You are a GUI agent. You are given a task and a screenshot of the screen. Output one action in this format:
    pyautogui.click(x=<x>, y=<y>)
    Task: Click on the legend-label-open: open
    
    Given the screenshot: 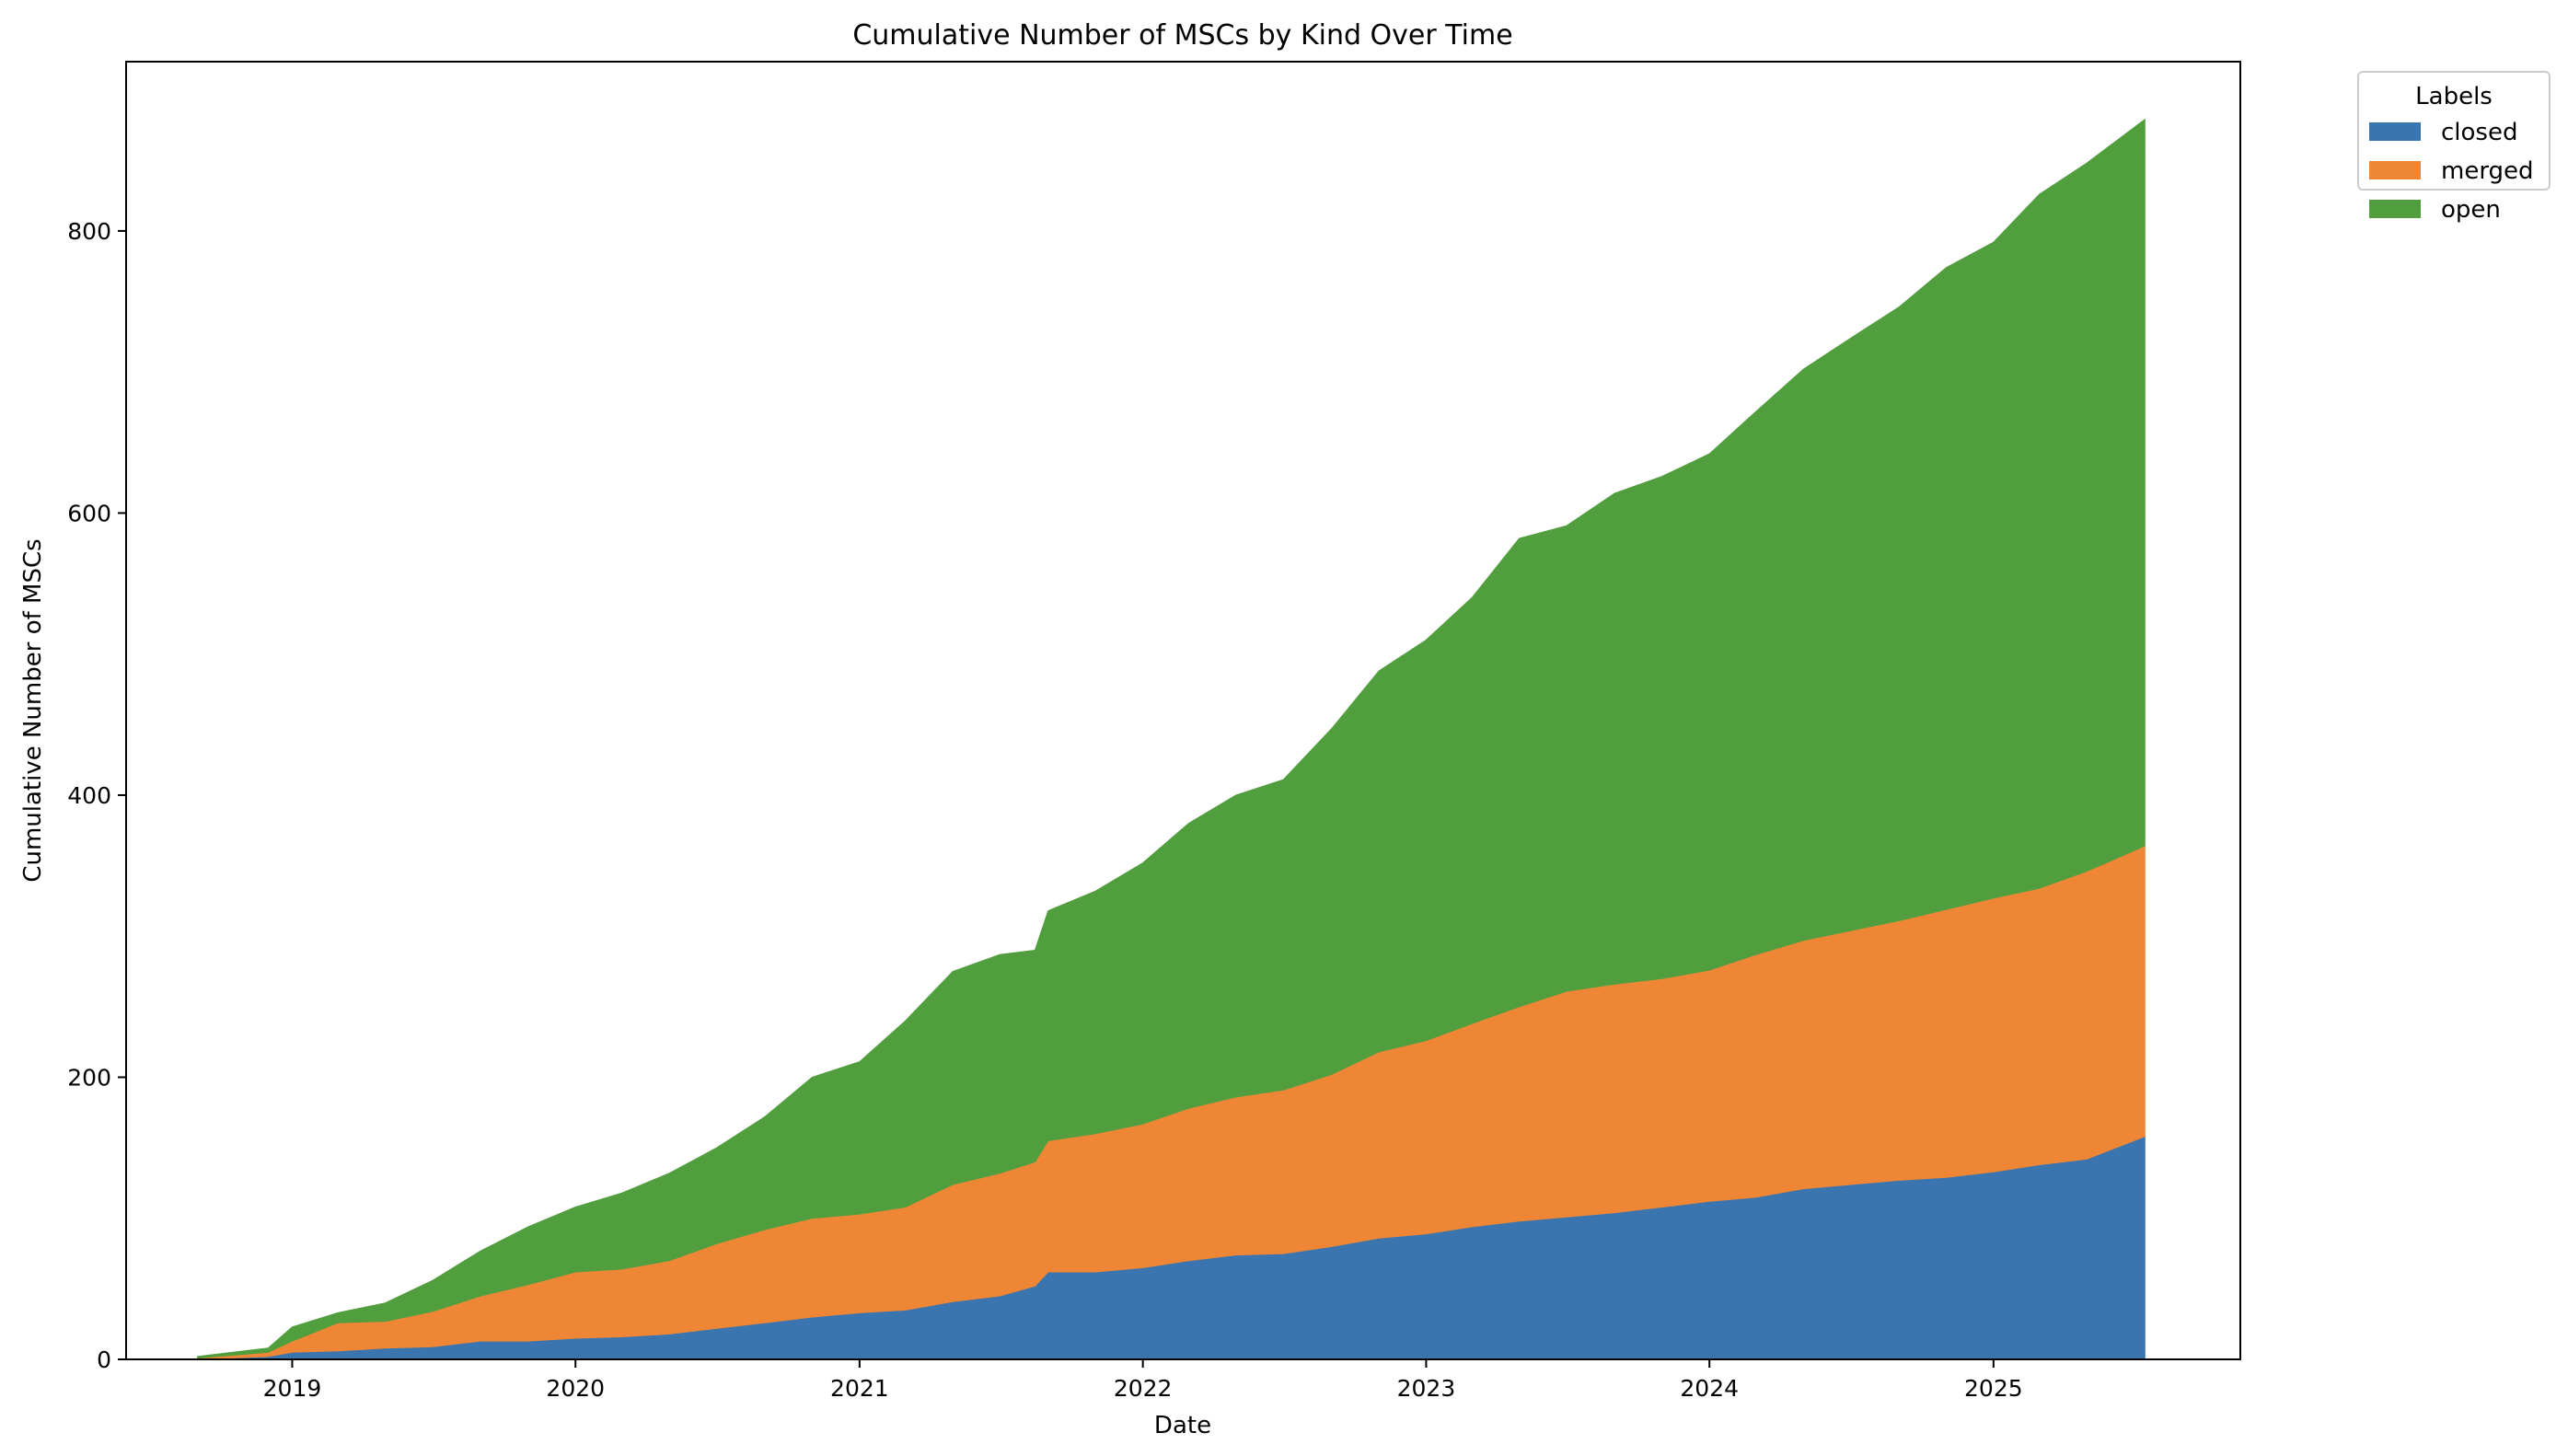 What is the action you would take?
    pyautogui.click(x=2471, y=210)
    